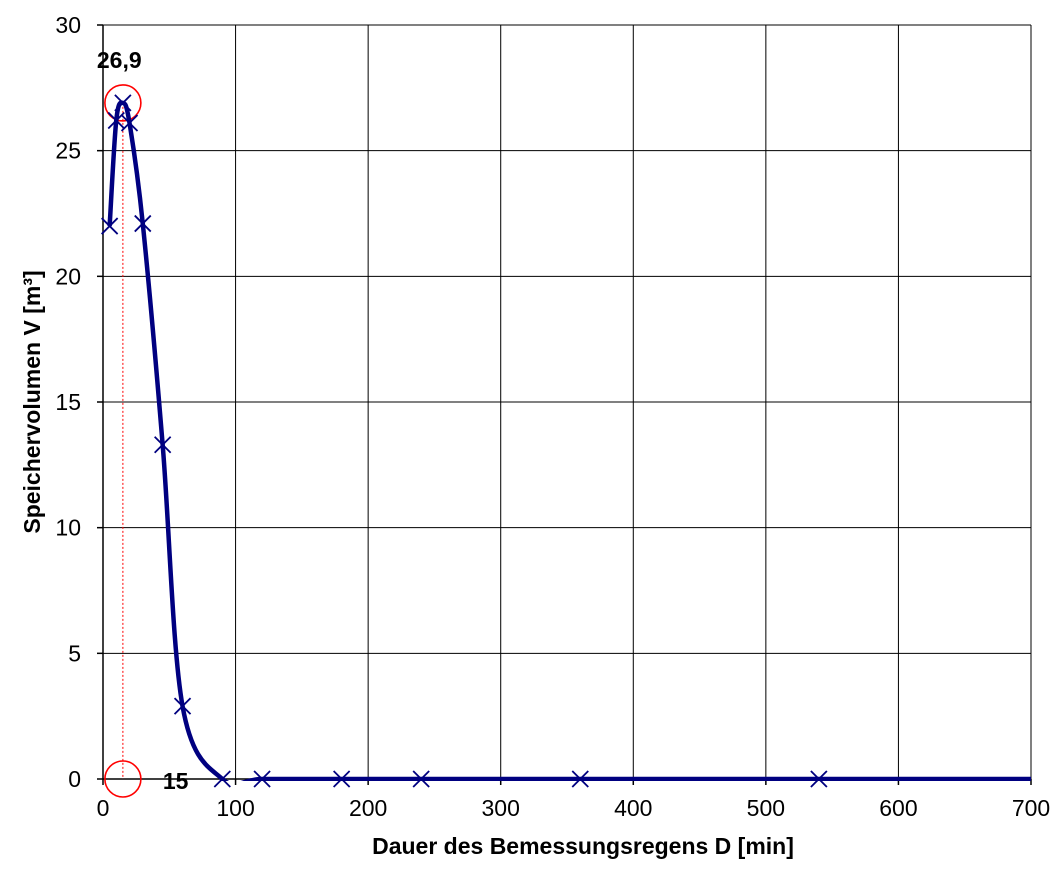 The image size is (1063, 890). What do you see at coordinates (235, 808) in the screenshot?
I see `x-tick-label: 100` at bounding box center [235, 808].